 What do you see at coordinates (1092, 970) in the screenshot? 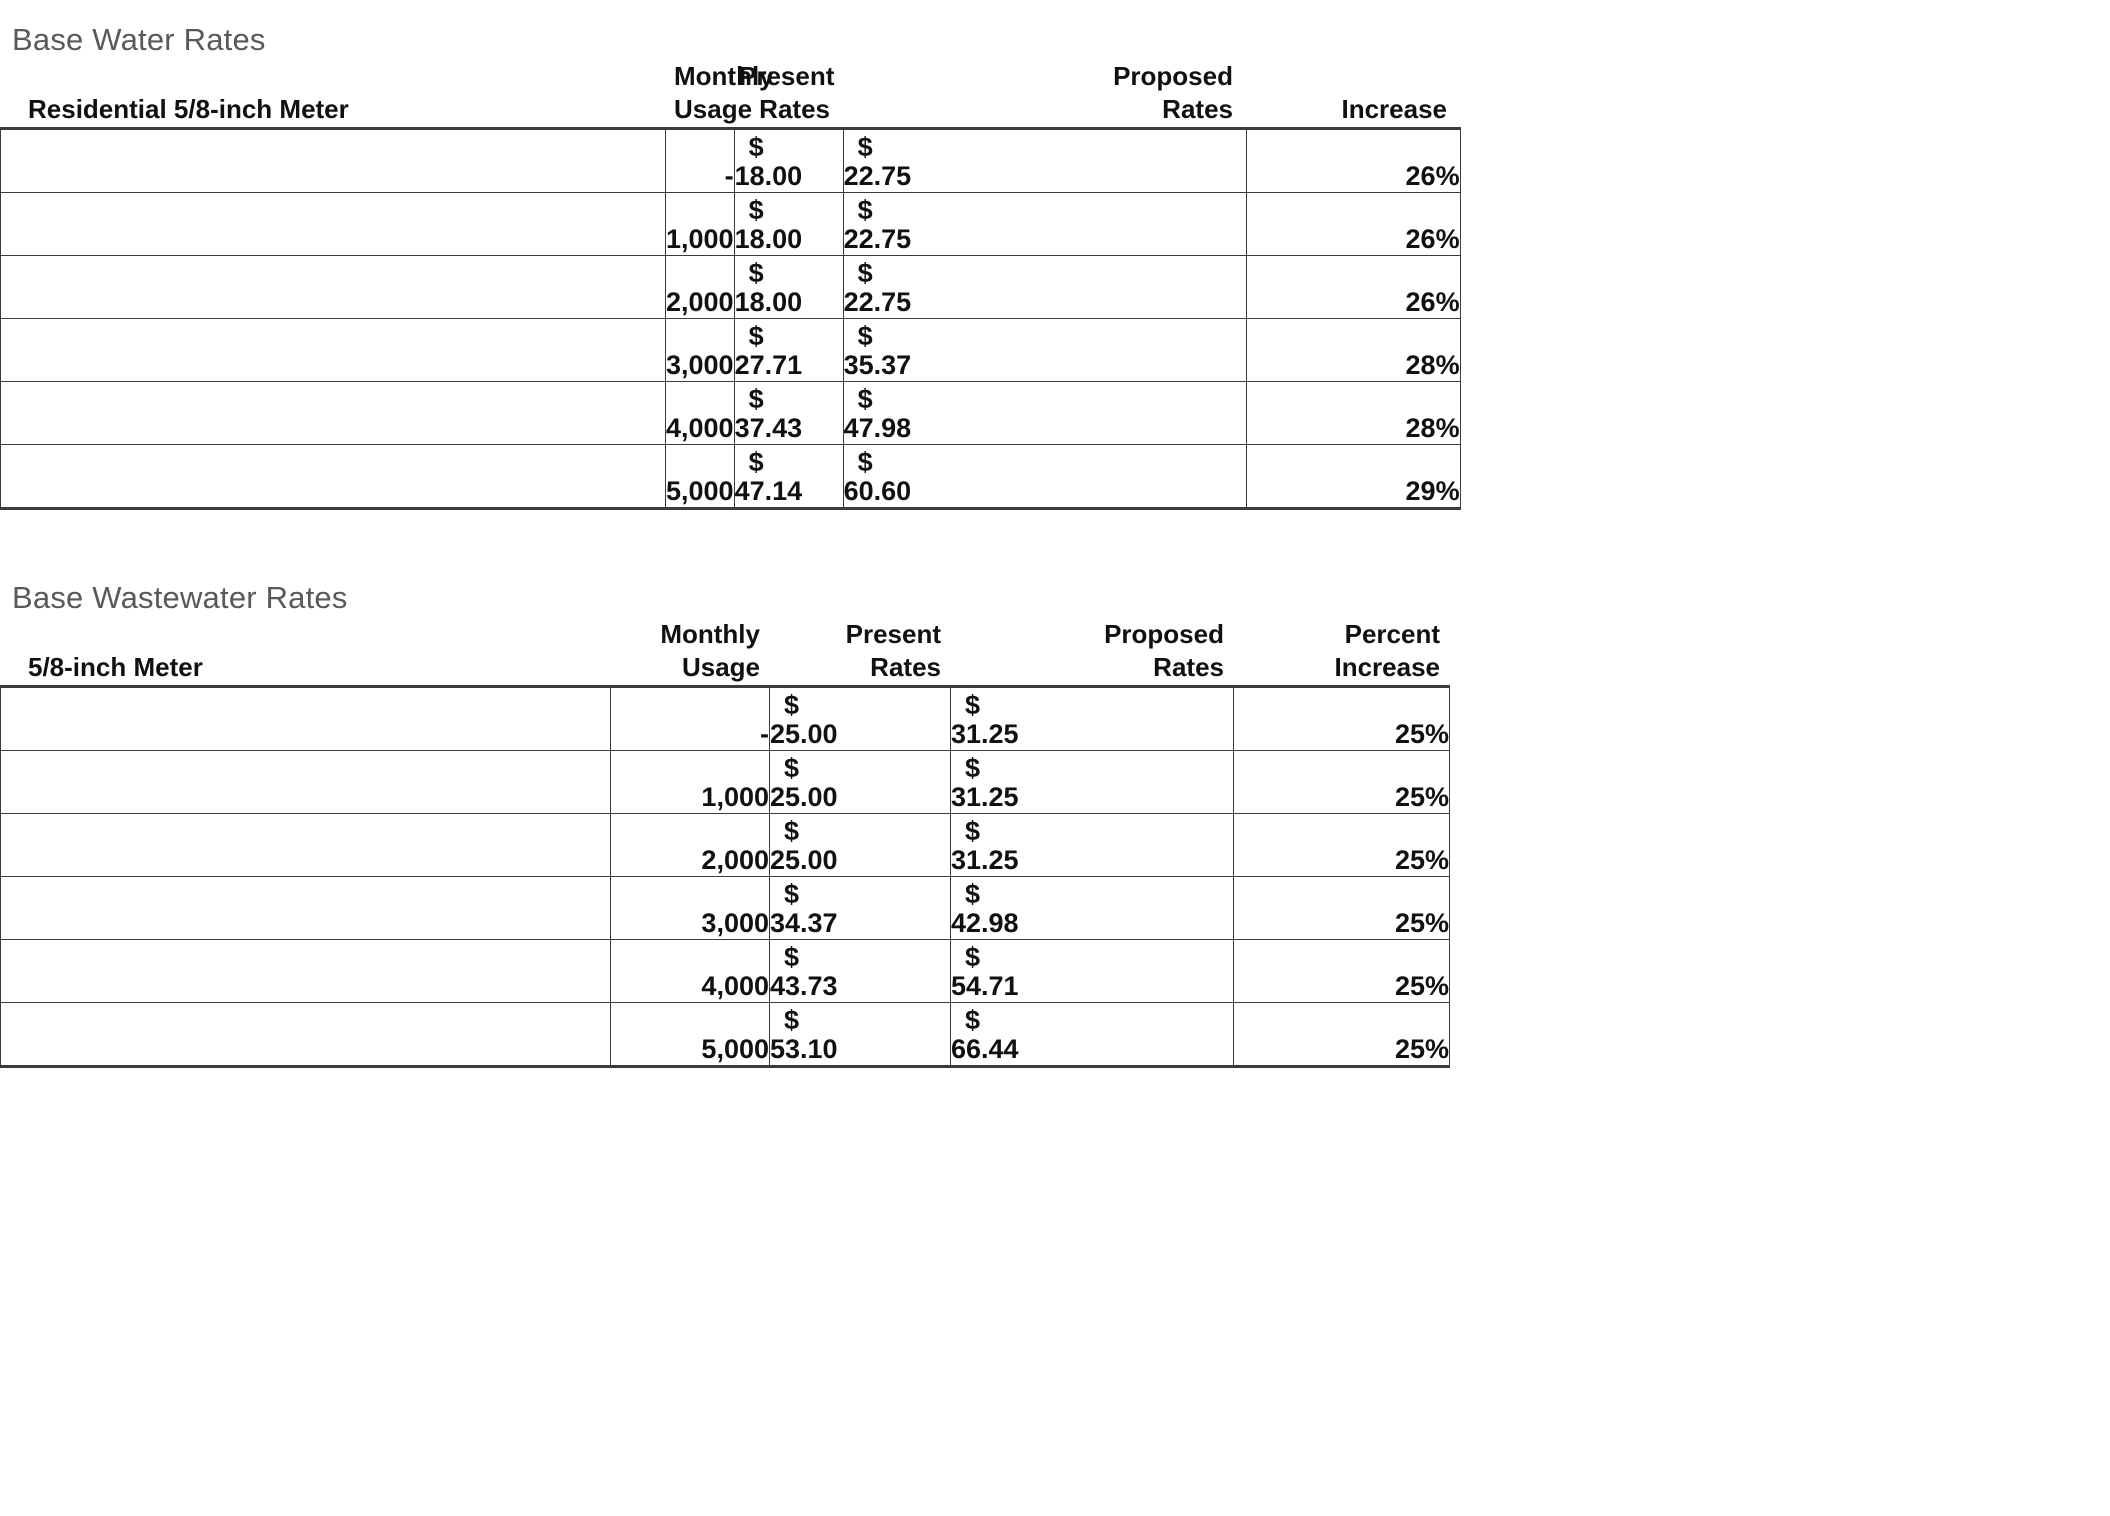
I see `cell-proposed-rate: $54.71` at bounding box center [1092, 970].